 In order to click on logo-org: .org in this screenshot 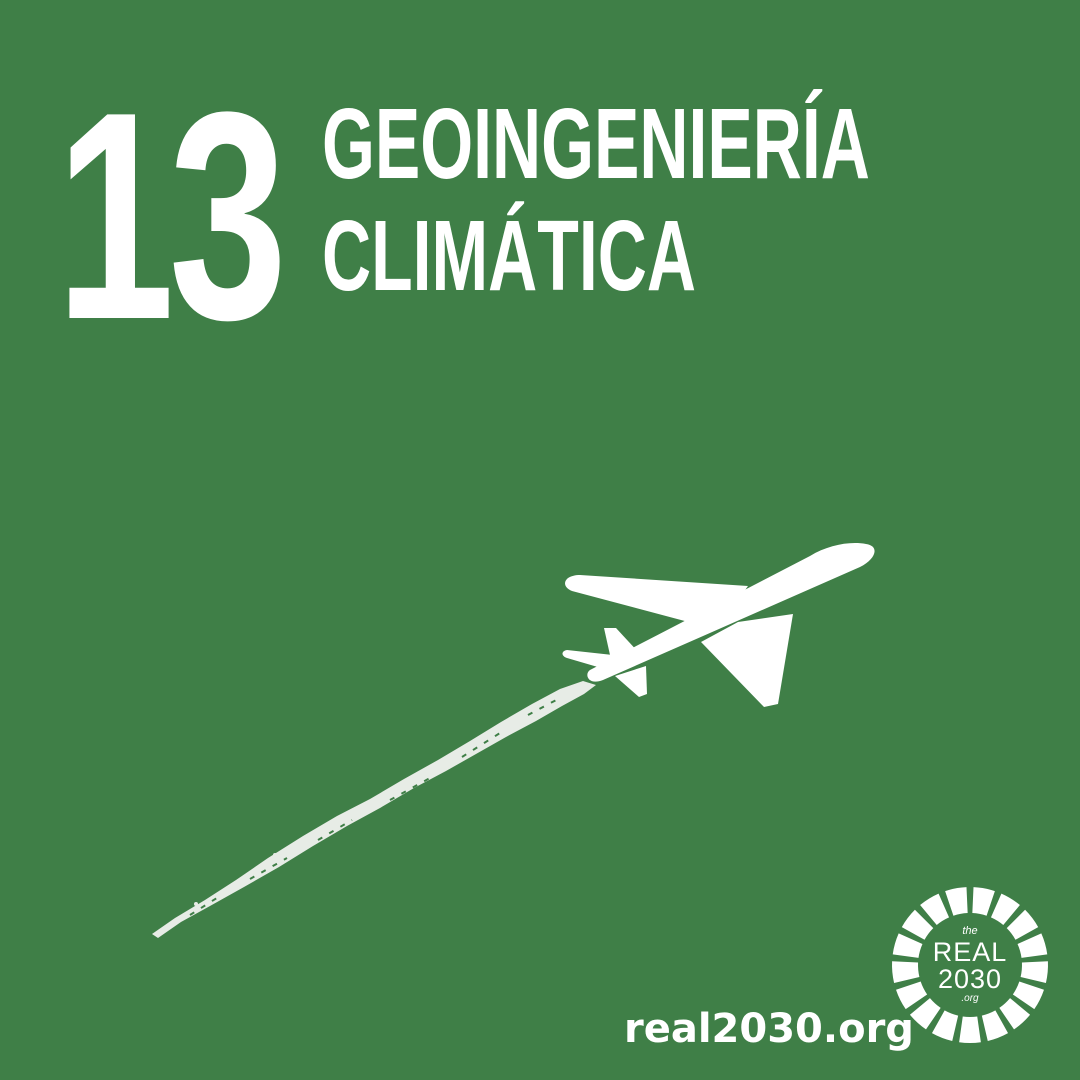, I will do `click(970, 998)`.